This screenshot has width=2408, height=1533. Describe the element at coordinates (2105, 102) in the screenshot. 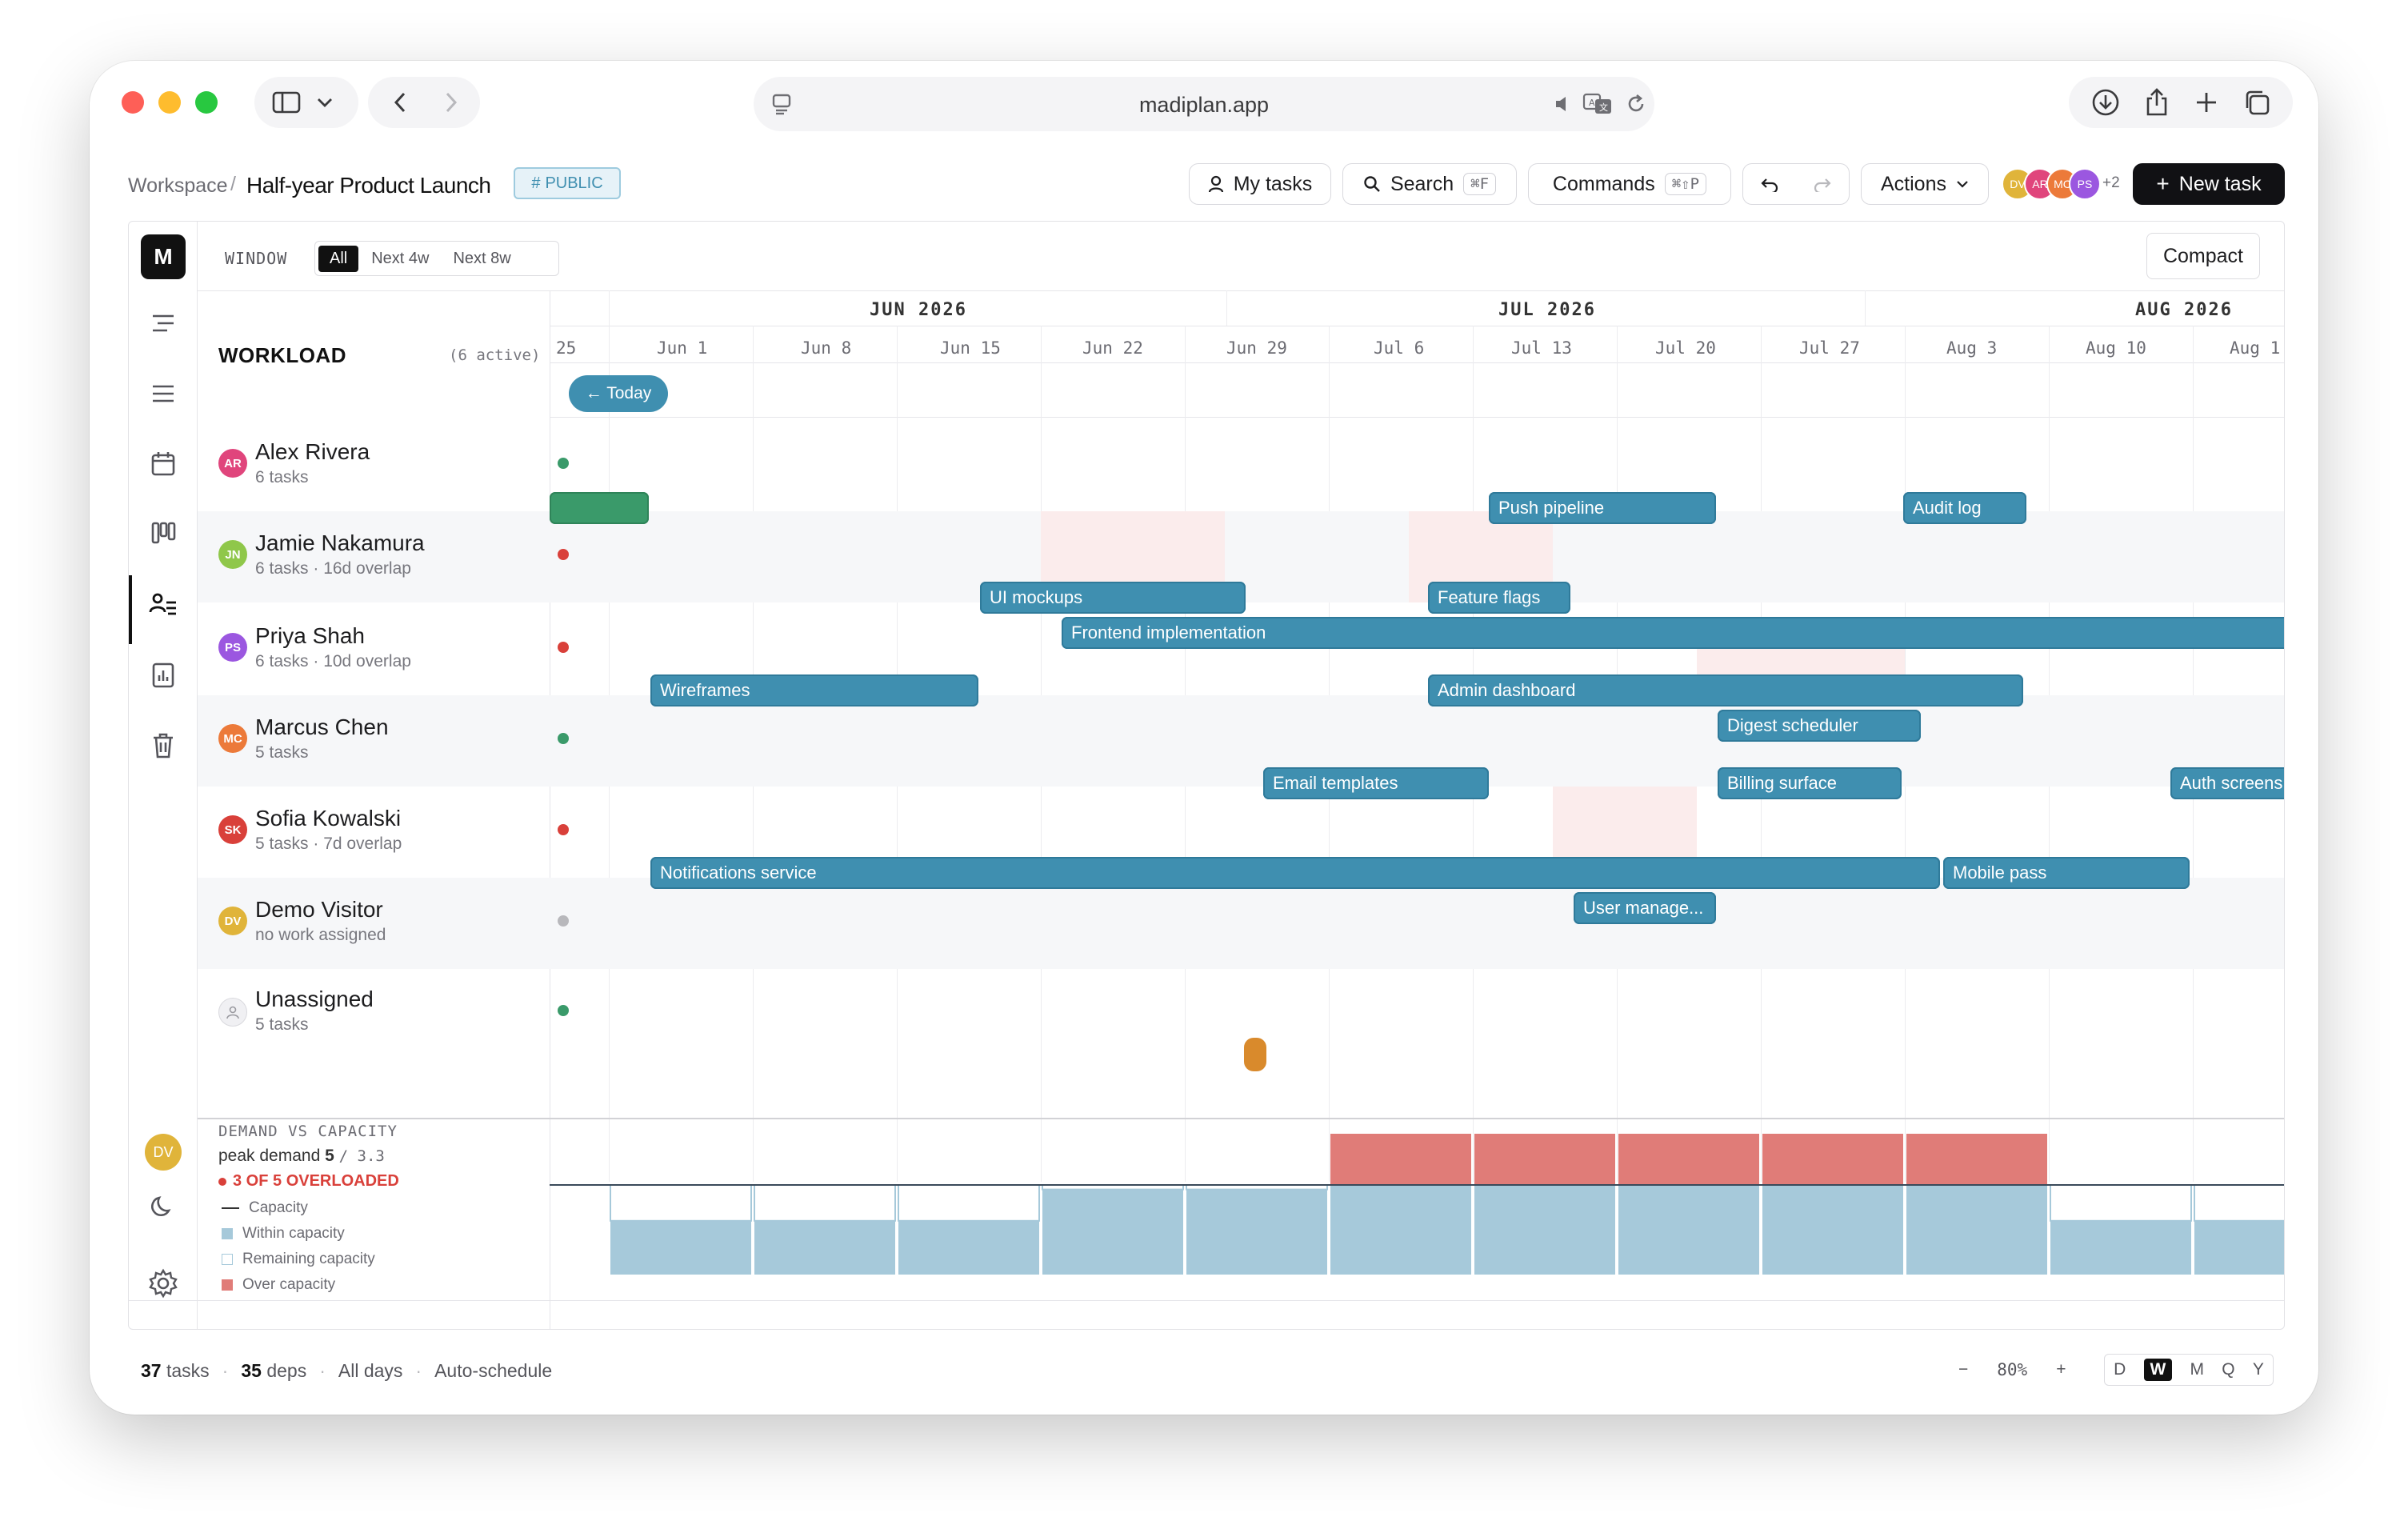

I see `download-icon` at that location.